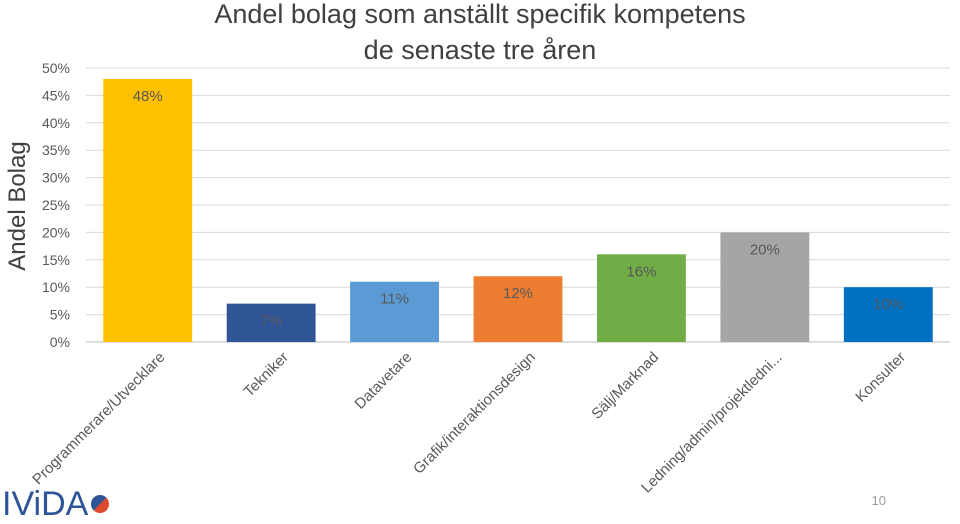 This screenshot has height=524, width=960. What do you see at coordinates (394, 299) in the screenshot?
I see `data-label: 11%` at bounding box center [394, 299].